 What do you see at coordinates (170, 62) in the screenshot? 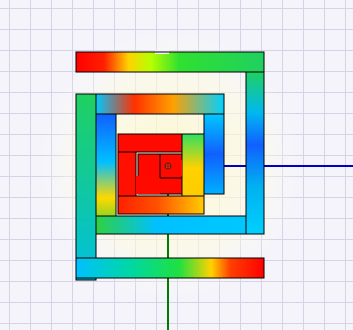
I see `coil-top-arm` at bounding box center [170, 62].